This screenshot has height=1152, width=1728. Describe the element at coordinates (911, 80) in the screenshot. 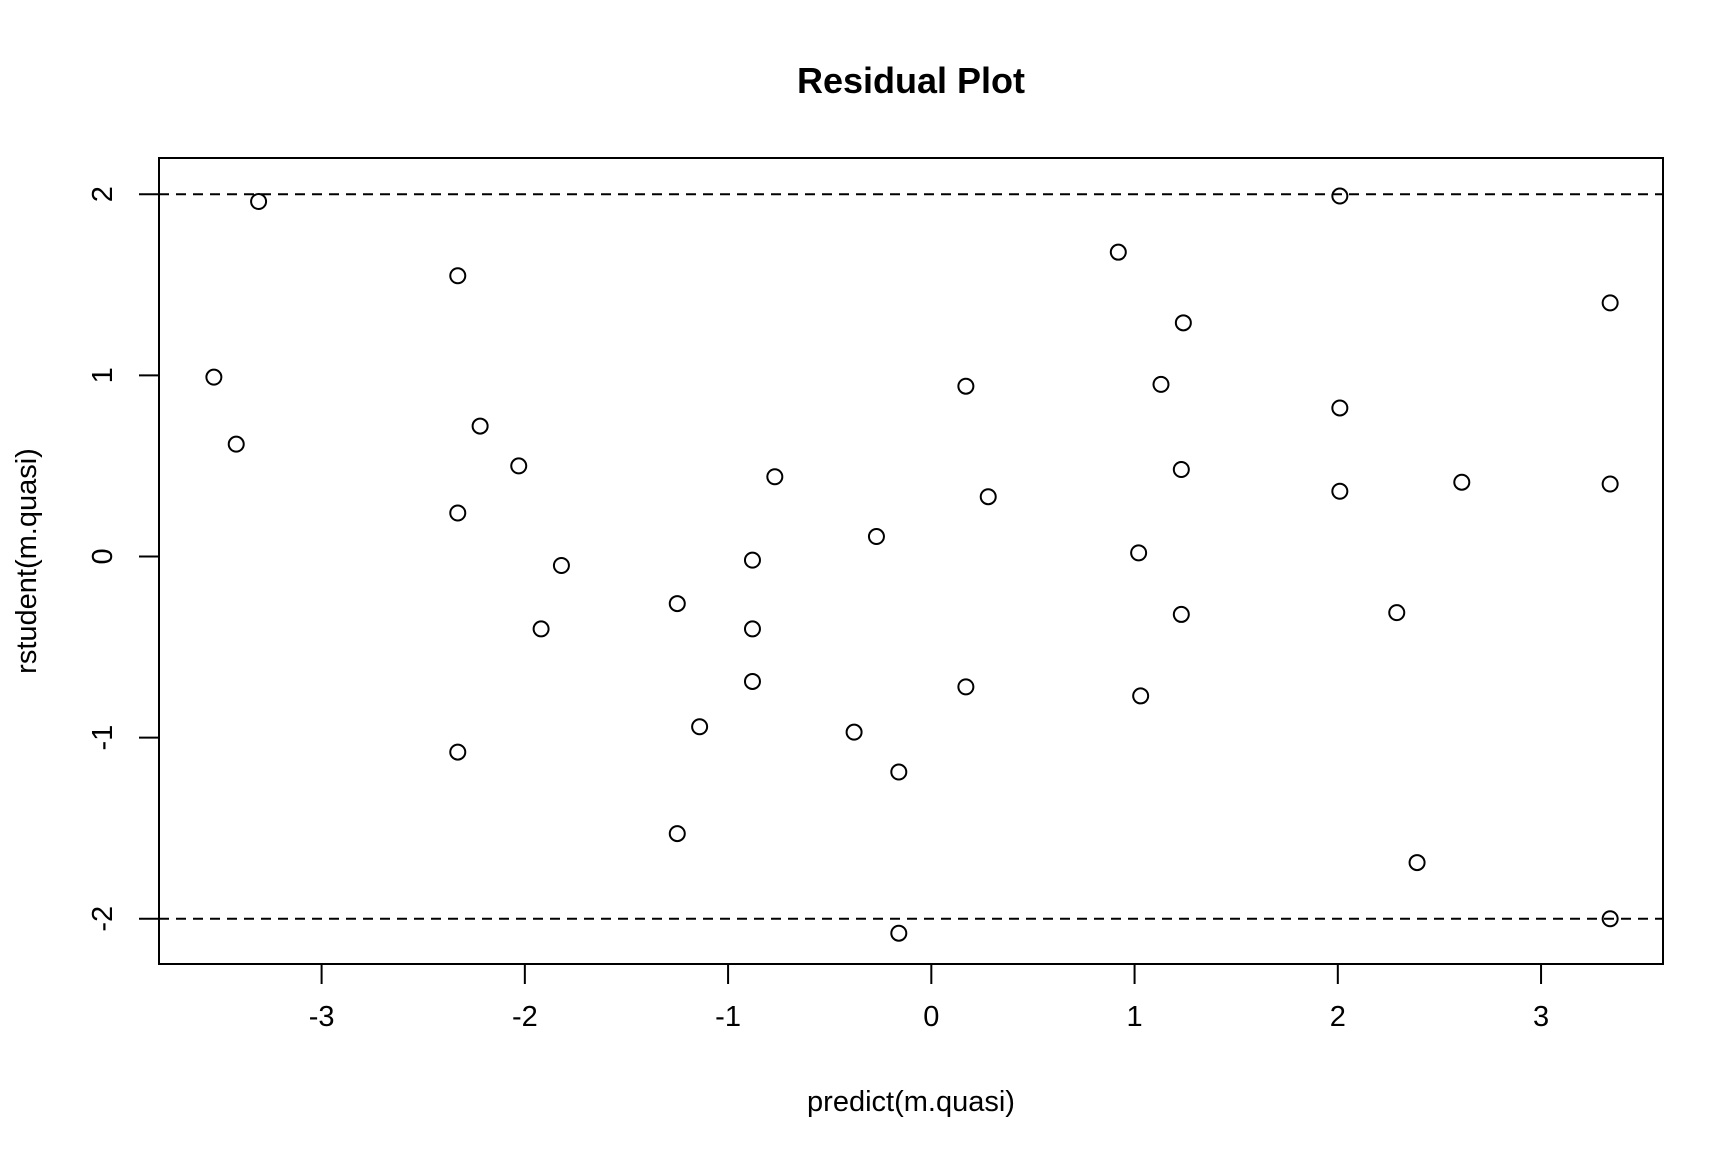

I see `chart-title: Residual Plot` at that location.